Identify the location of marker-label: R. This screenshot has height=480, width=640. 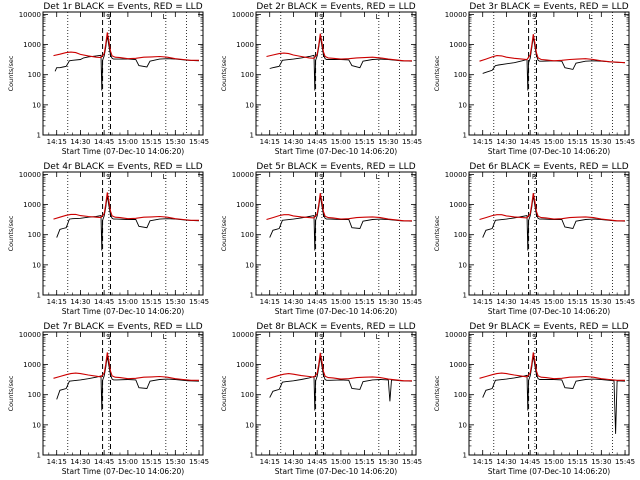
(534, 177).